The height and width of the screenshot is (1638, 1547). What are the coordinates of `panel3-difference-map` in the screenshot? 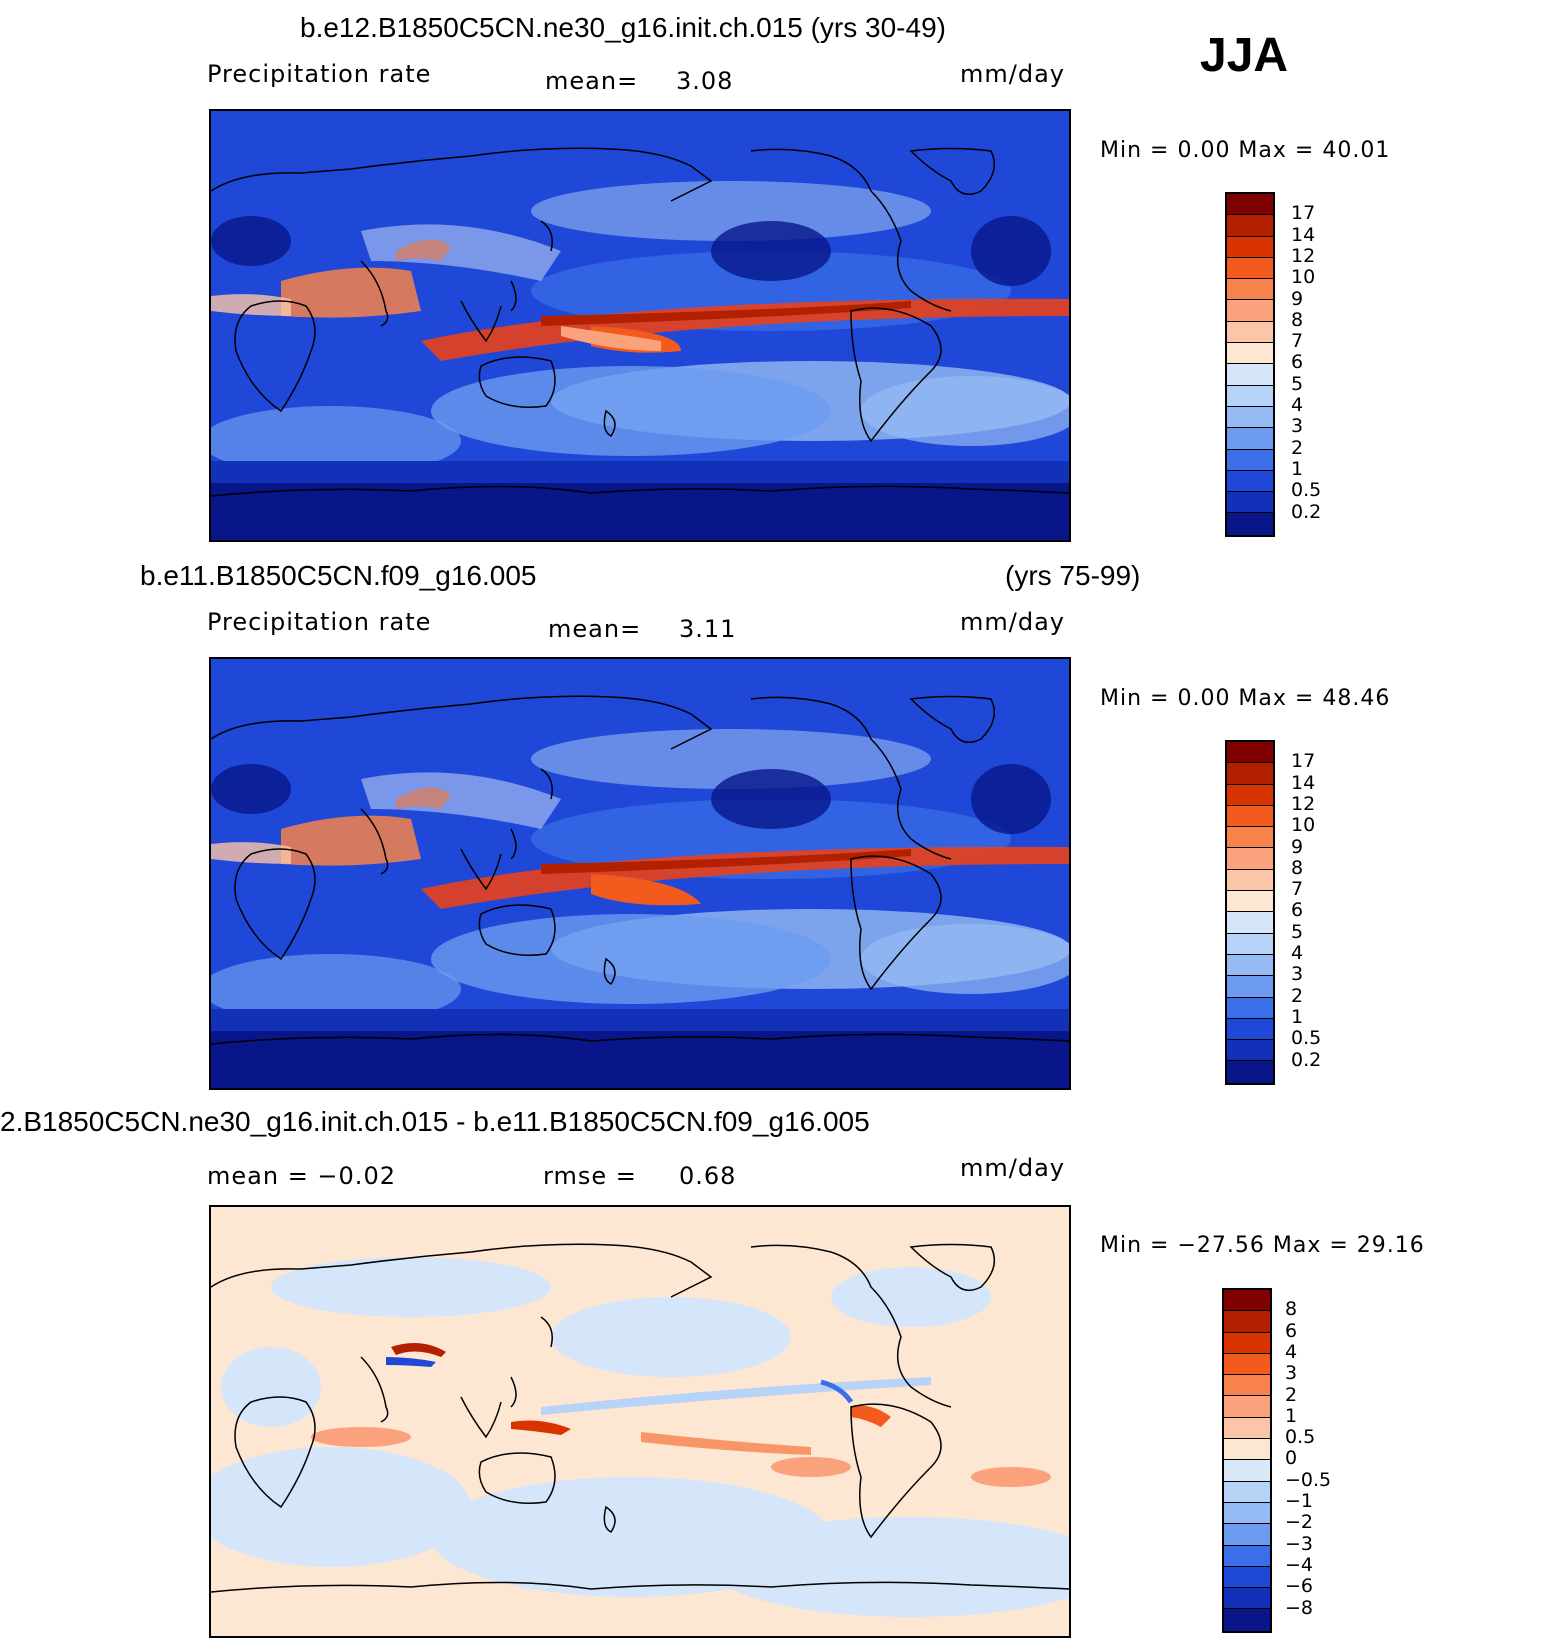 It's located at (640, 1421).